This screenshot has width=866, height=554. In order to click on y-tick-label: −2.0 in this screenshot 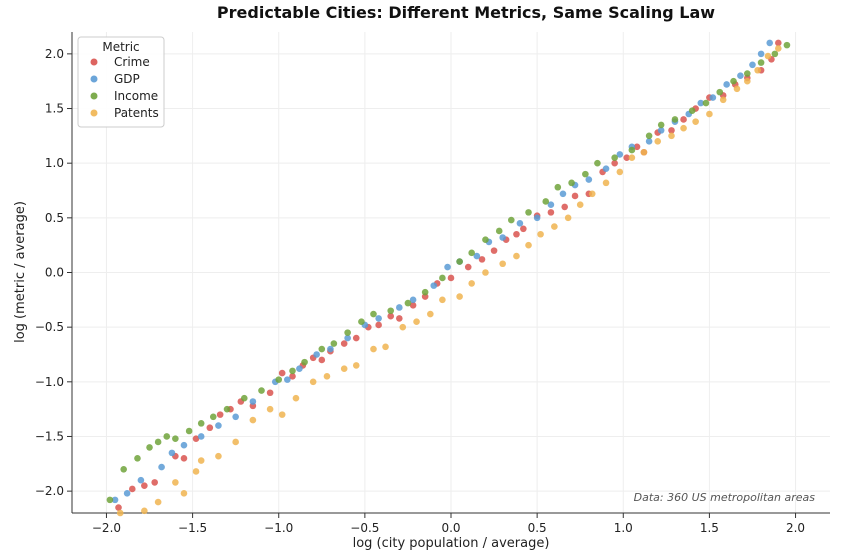, I will do `click(49, 491)`.